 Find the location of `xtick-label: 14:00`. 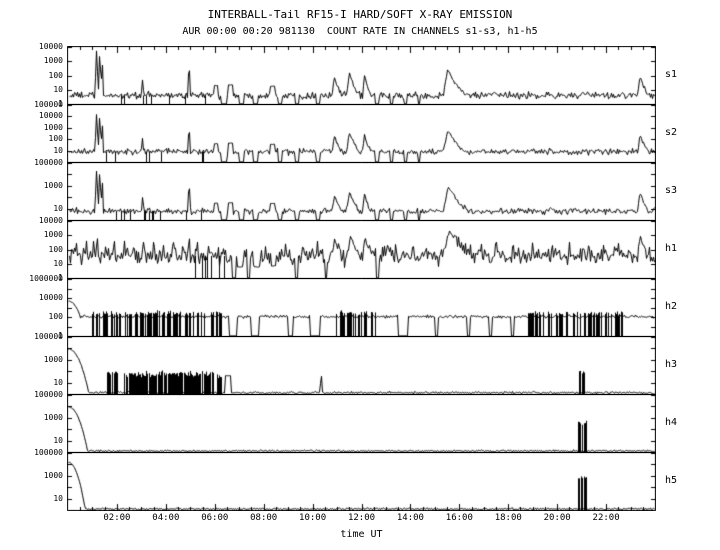

xtick-label: 14:00 is located at coordinates (410, 518).